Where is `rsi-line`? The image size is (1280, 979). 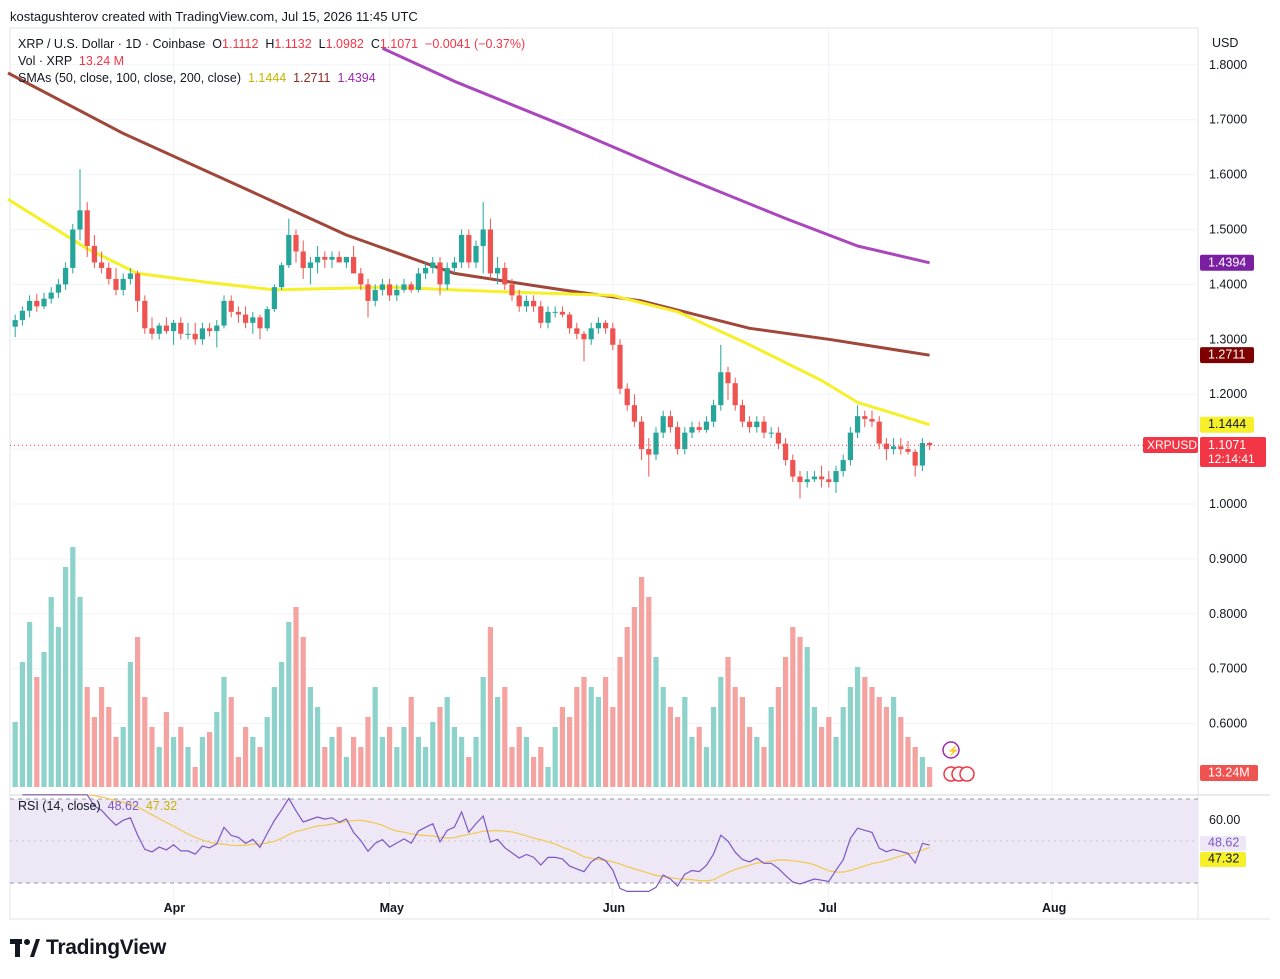
rsi-line is located at coordinates (476, 843).